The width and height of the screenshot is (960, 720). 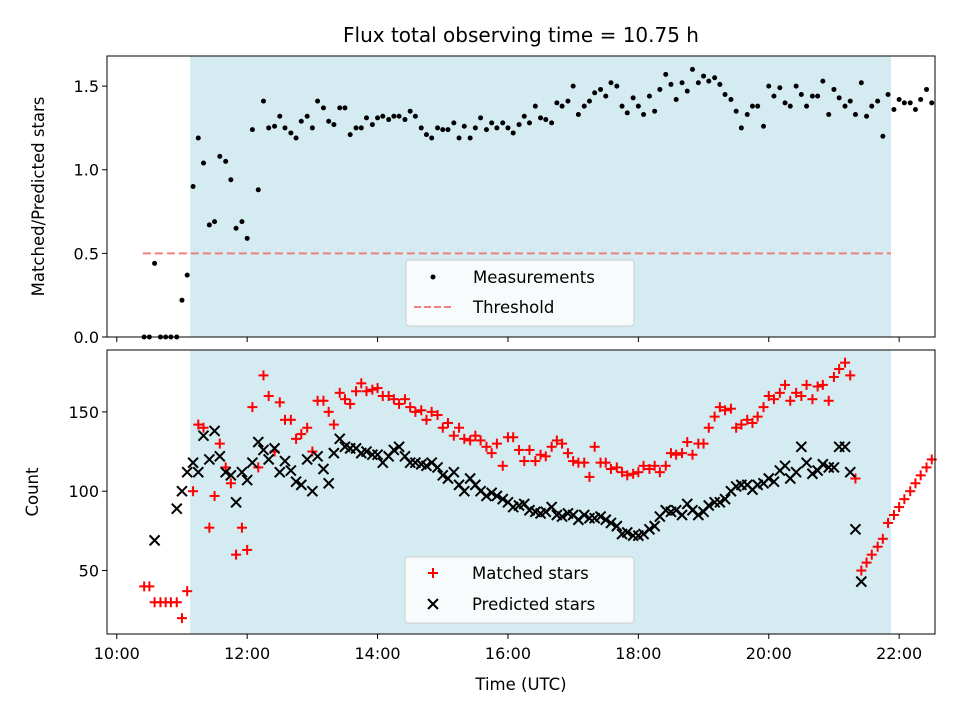 I want to click on x-tick-label: 22:00, so click(x=899, y=653).